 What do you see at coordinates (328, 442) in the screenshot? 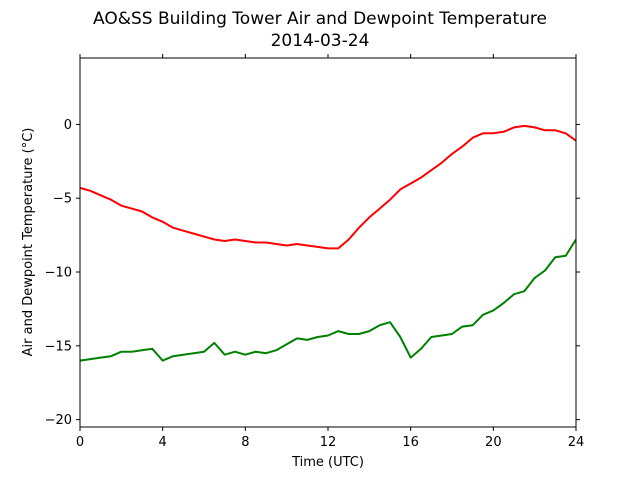
I see `x-tick-label: 12` at bounding box center [328, 442].